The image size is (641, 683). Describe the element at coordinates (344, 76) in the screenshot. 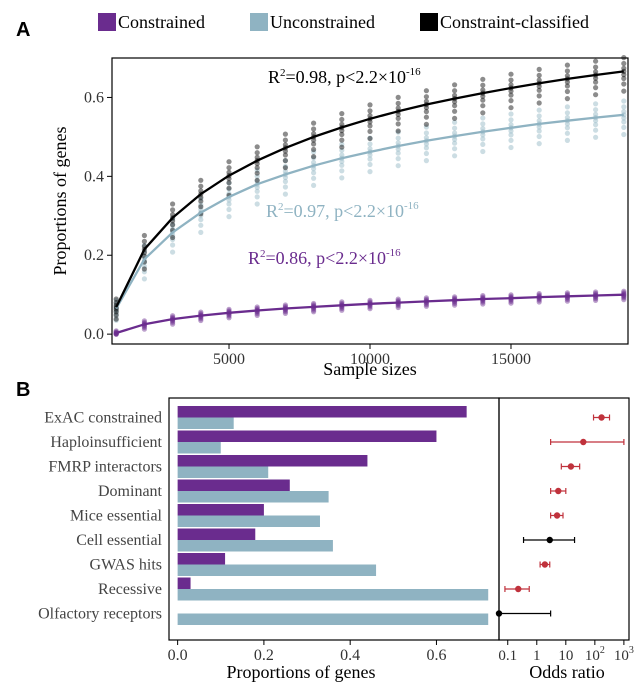

I see `annotation-classified: R2=0.98, p<2.2×10-16` at that location.